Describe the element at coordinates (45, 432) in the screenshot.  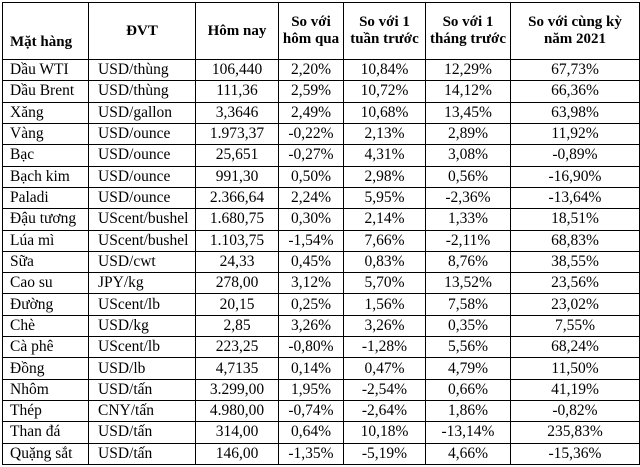
I see `cell-commodity: Than đá` at that location.